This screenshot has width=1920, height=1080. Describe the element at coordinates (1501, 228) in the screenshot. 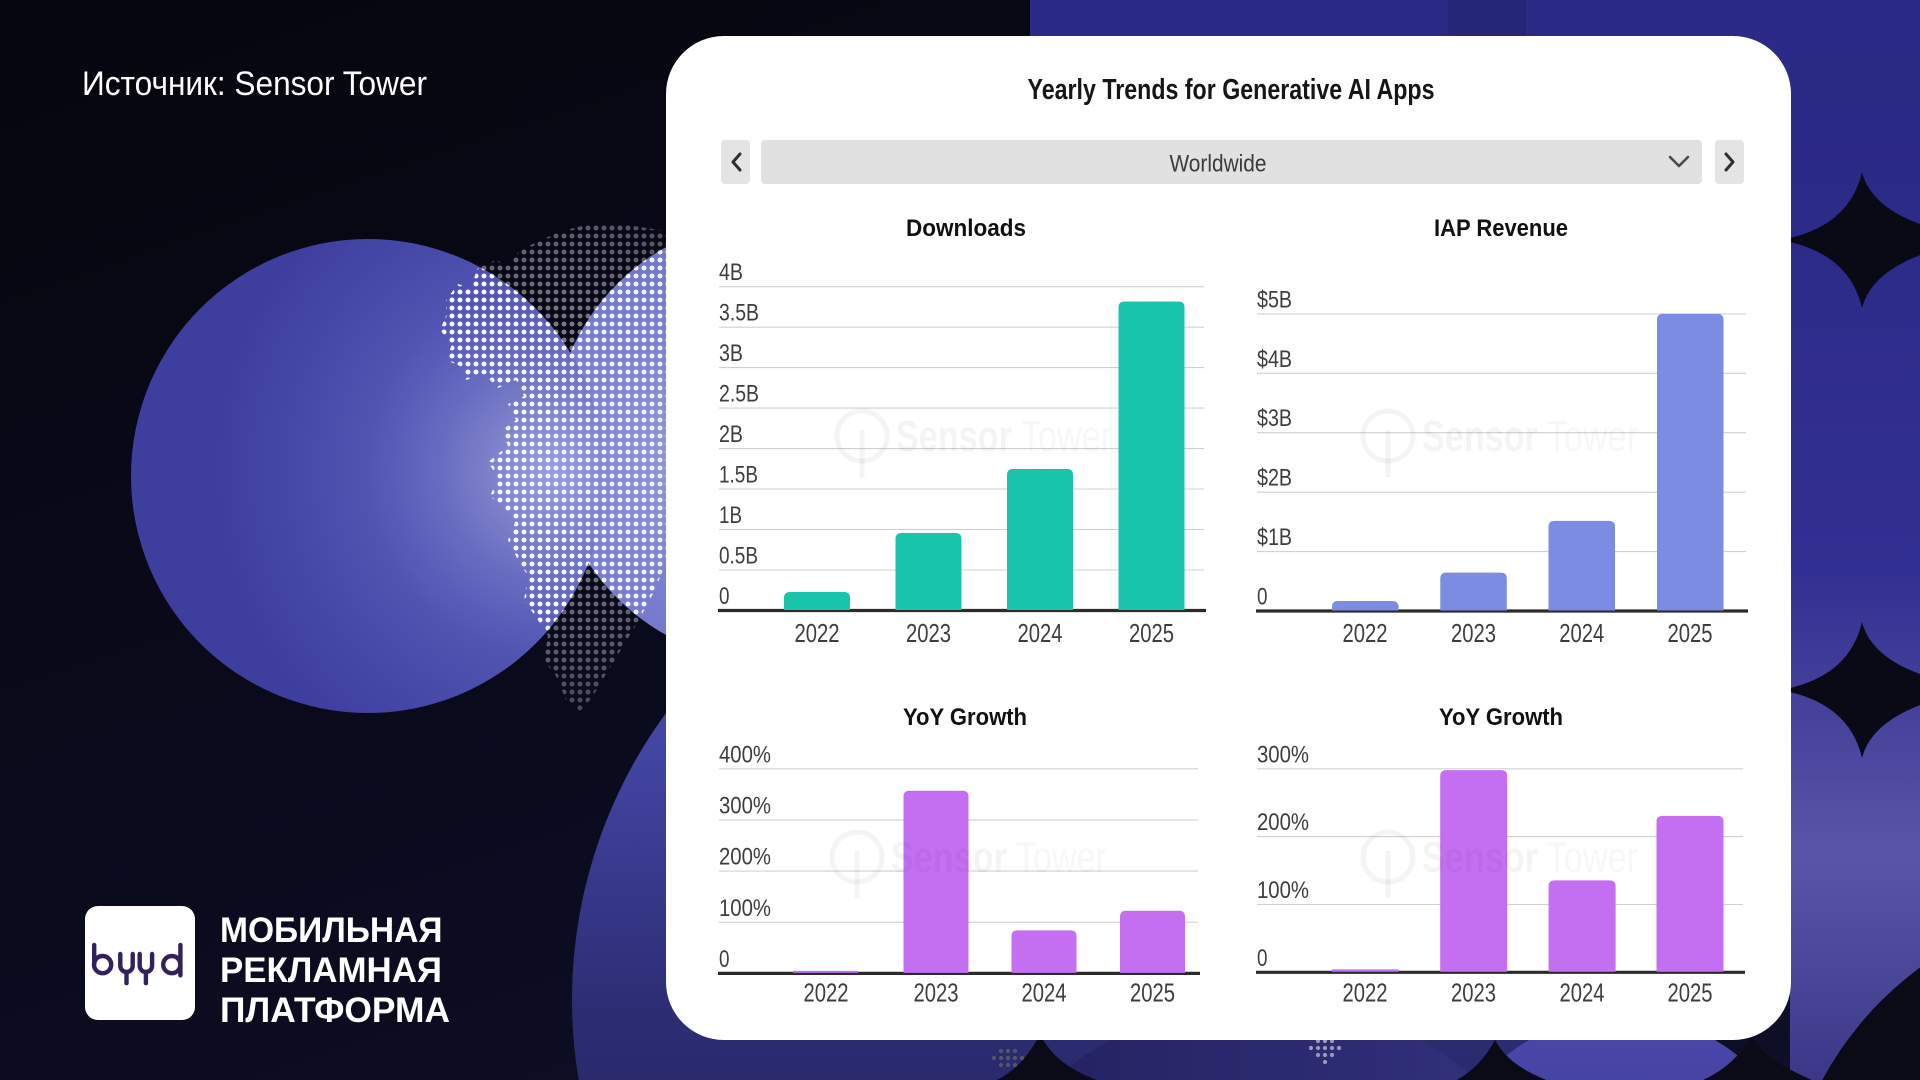

I see `svg-text: IAP Revenue` at that location.